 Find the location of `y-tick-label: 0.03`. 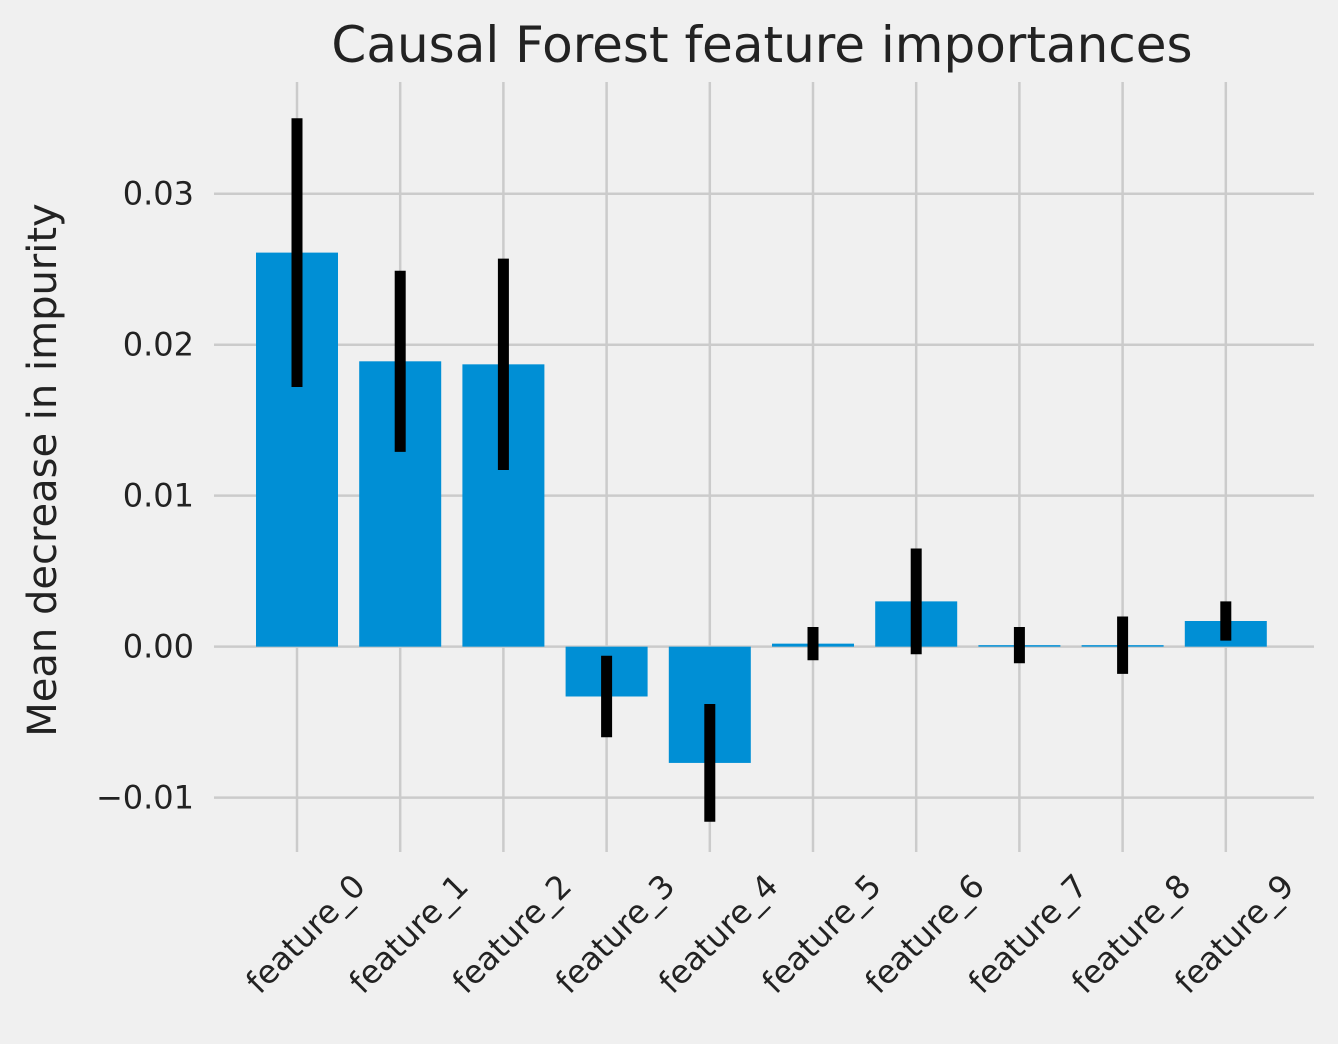

y-tick-label: 0.03 is located at coordinates (158, 194).